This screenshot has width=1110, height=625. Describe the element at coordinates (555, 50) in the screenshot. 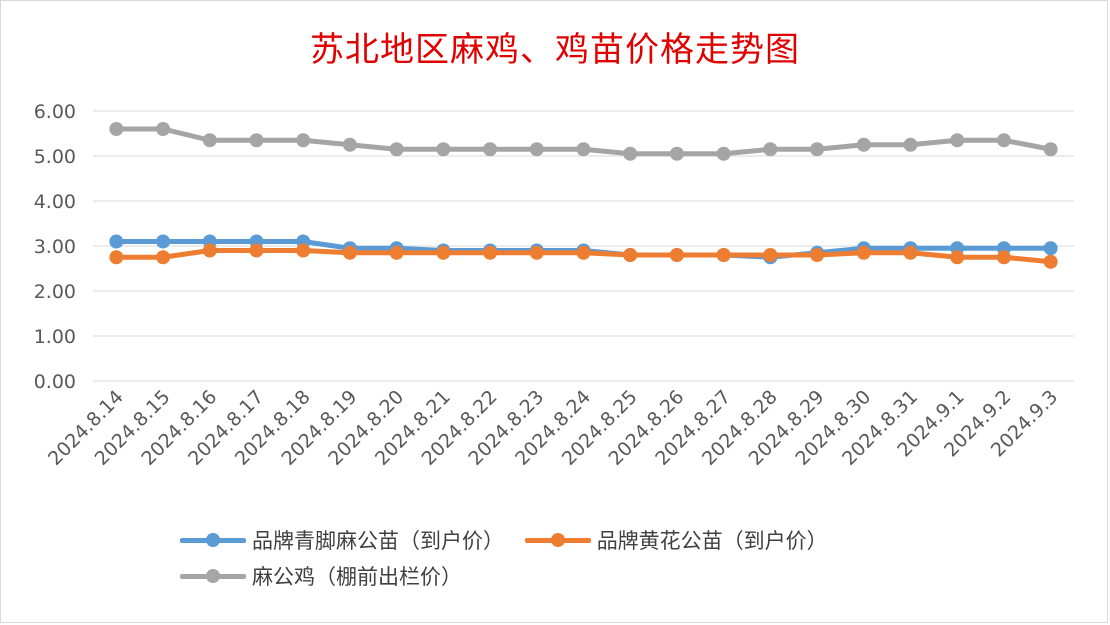

I see `chart-title: 苏北地区麻鸡、鸡苗价格走势图` at that location.